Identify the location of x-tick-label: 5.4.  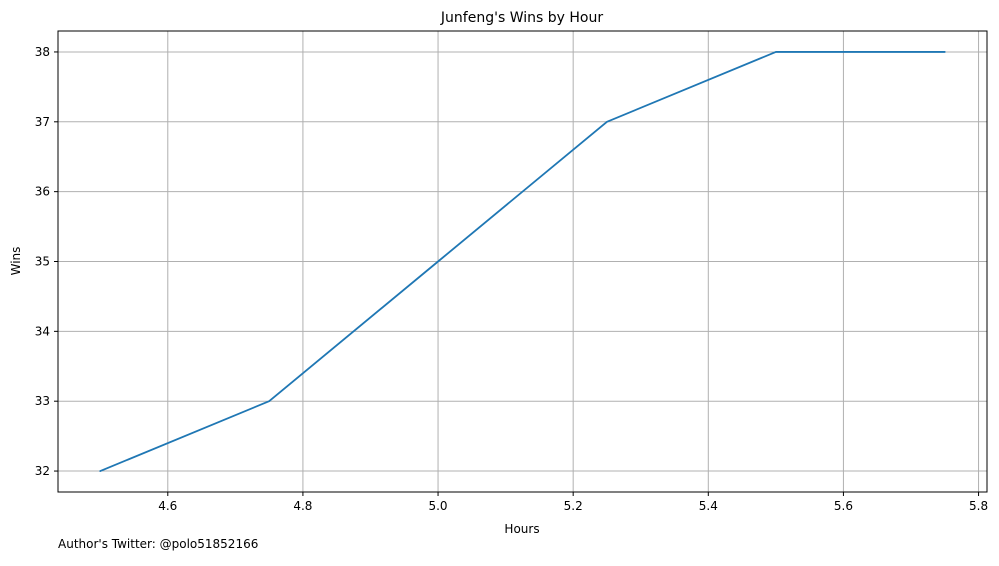
(708, 506).